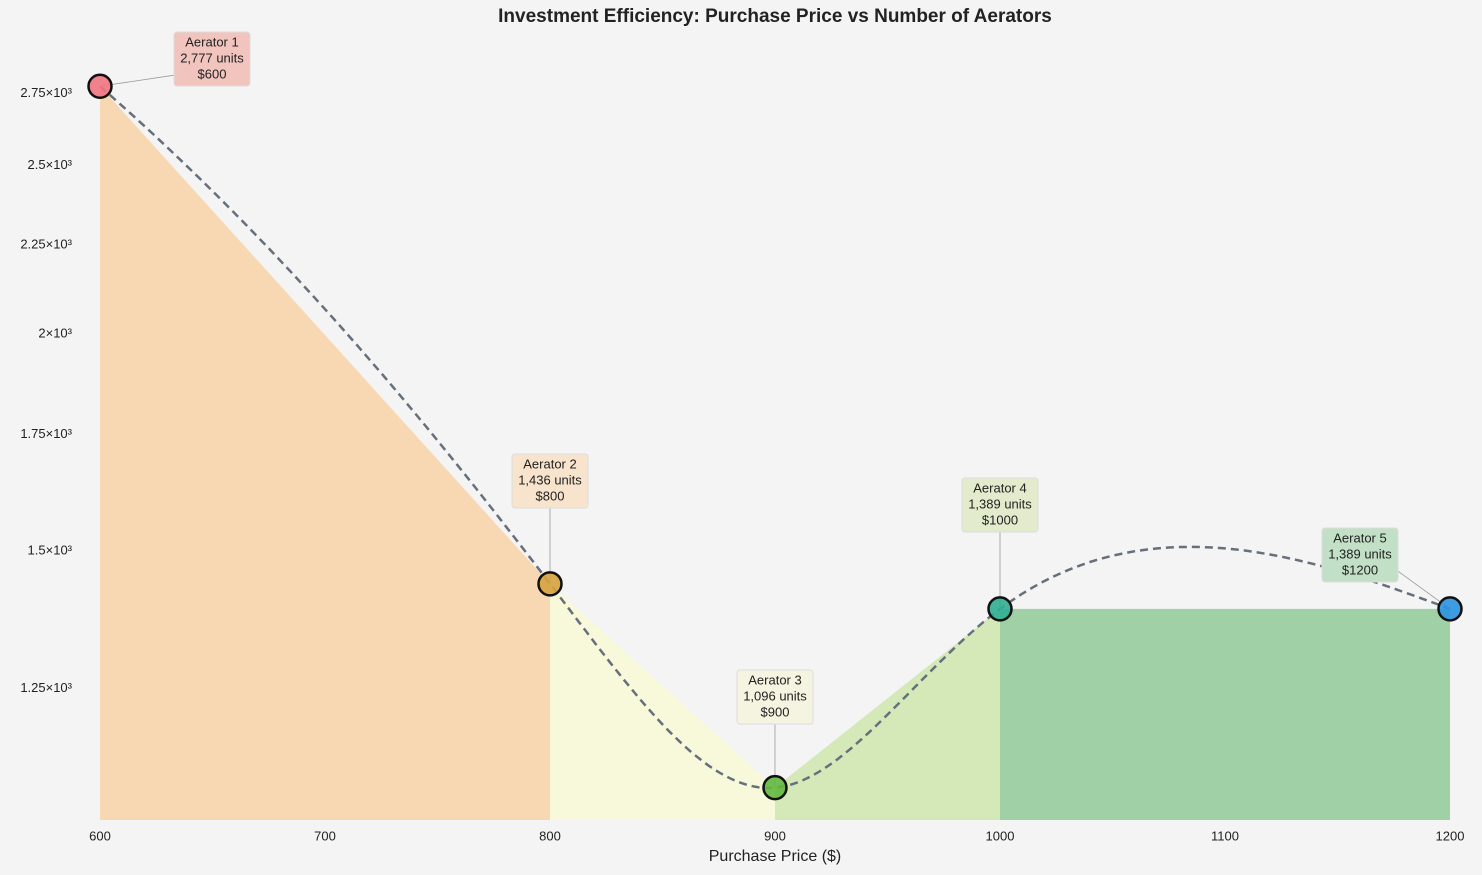 The image size is (1482, 875). What do you see at coordinates (46, 92) in the screenshot?
I see `y-tick-label: 2.75×10³` at bounding box center [46, 92].